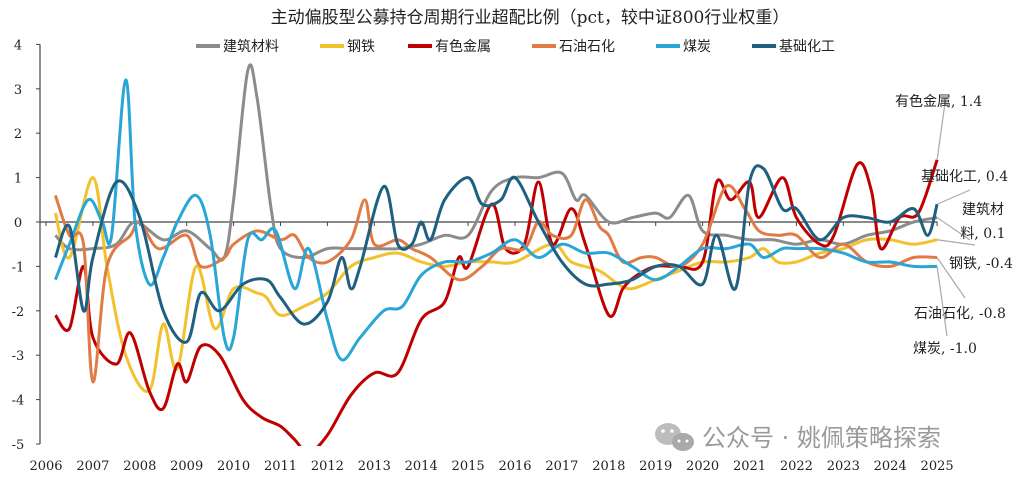 The image size is (1024, 478). I want to click on legend-label: 有色金属, so click(463, 46).